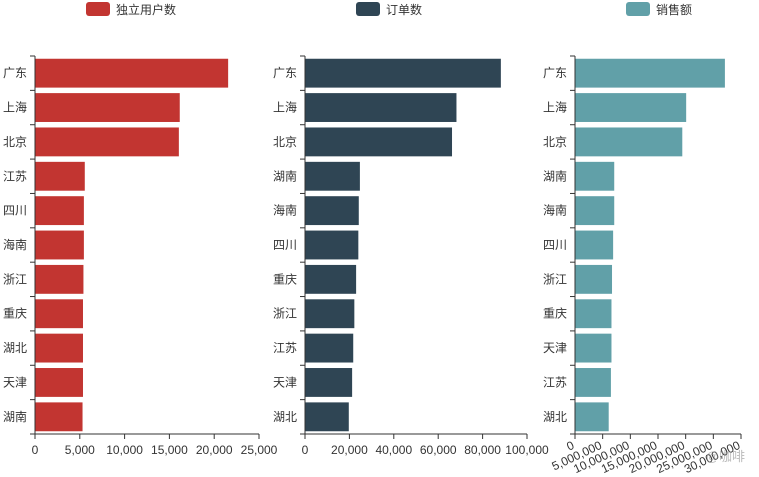 Image resolution: width=759 pixels, height=477 pixels. I want to click on x-tick-label: 80,000, so click(482, 450).